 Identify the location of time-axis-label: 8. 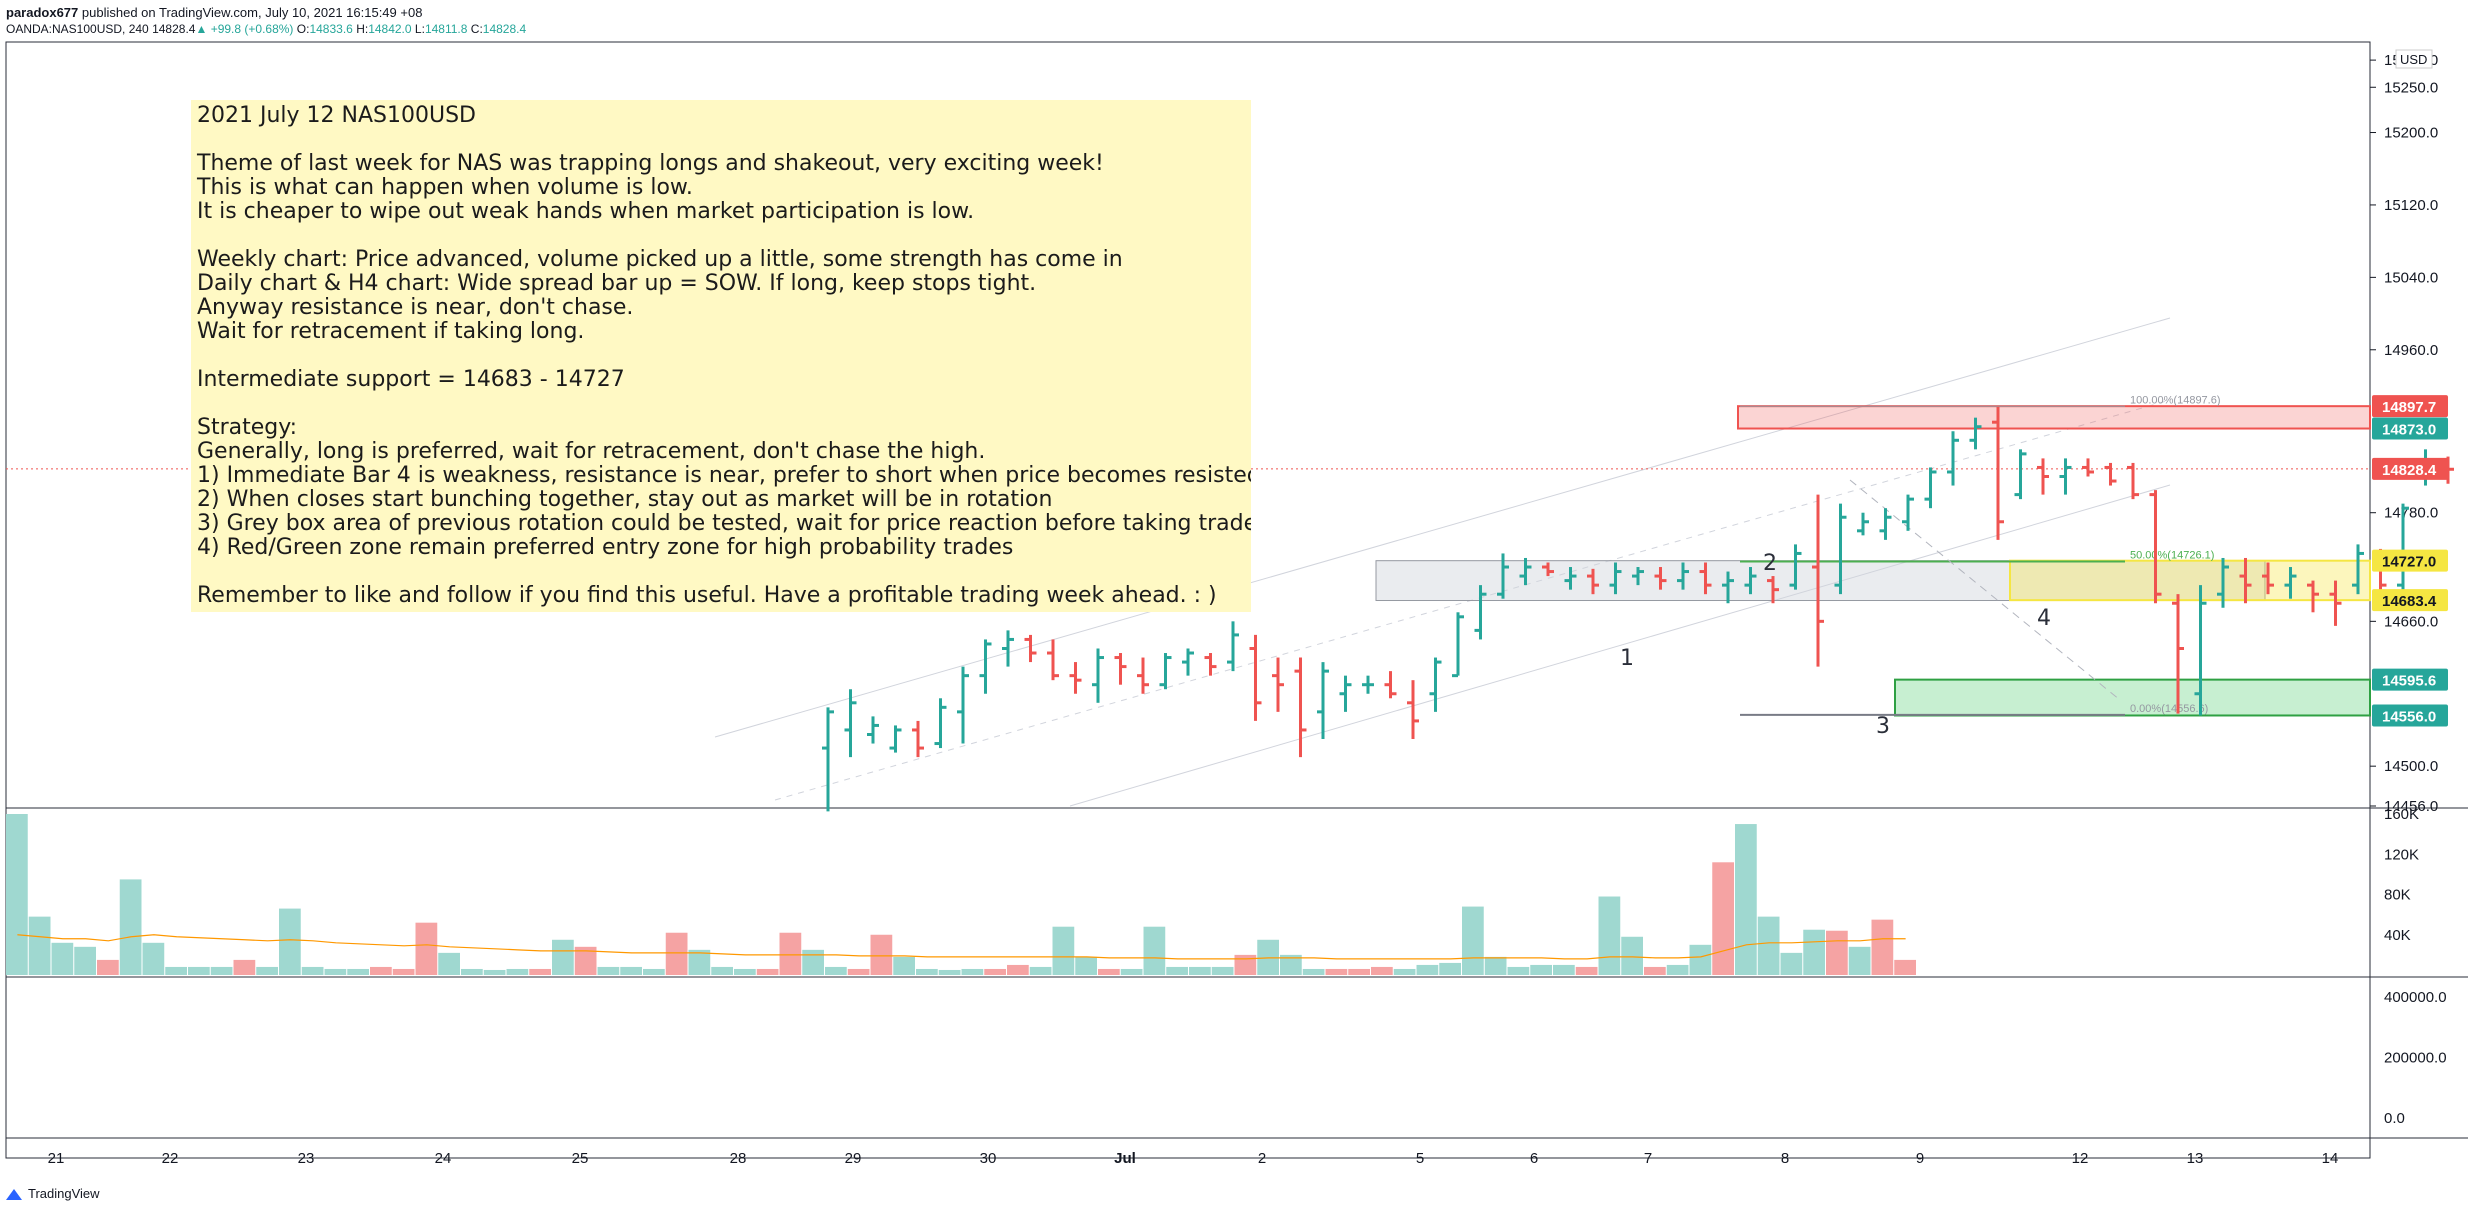
(1785, 1158).